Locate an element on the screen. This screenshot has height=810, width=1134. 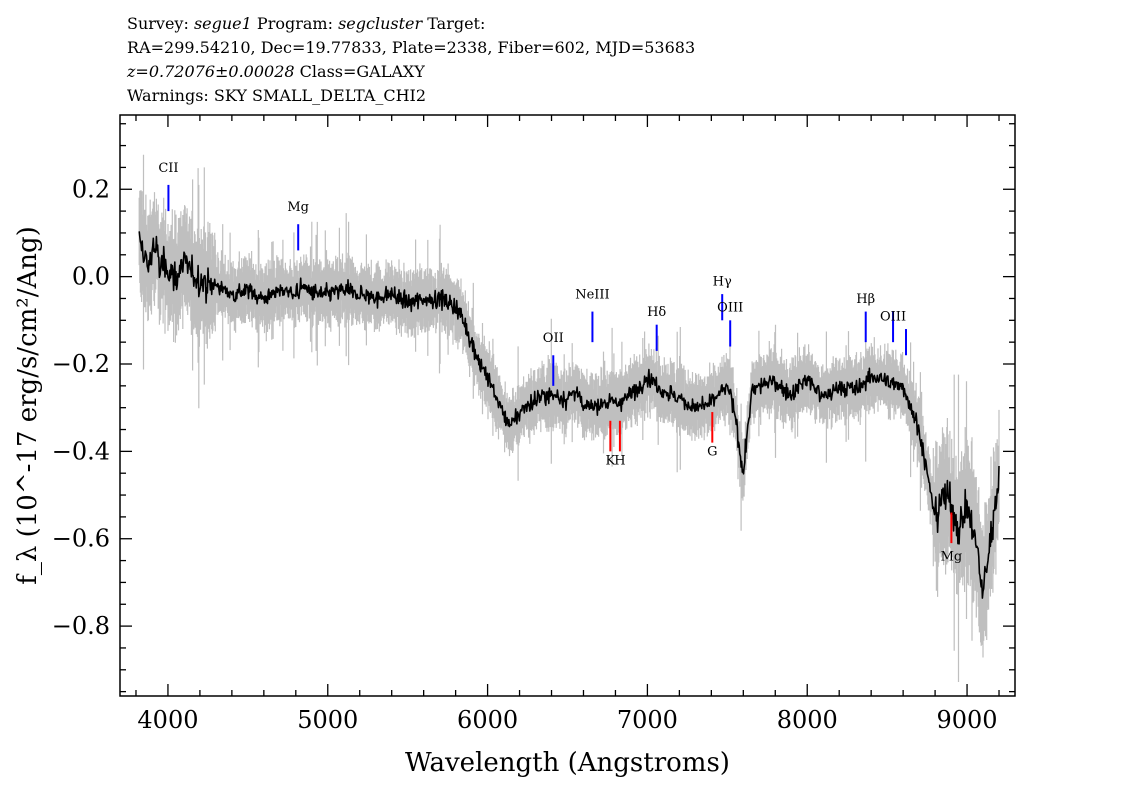
spectral-line-label: Hβ is located at coordinates (865, 299).